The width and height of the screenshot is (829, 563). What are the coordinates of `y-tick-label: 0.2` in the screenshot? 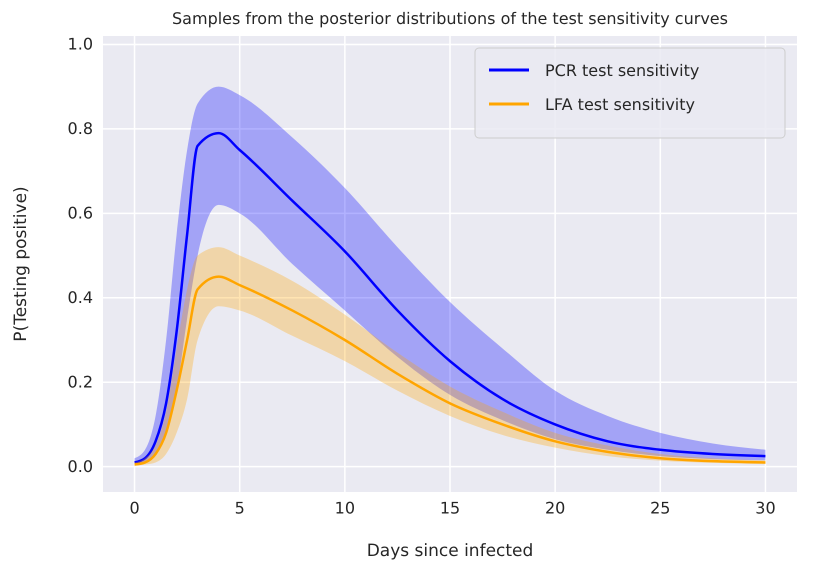 It's located at (80, 382).